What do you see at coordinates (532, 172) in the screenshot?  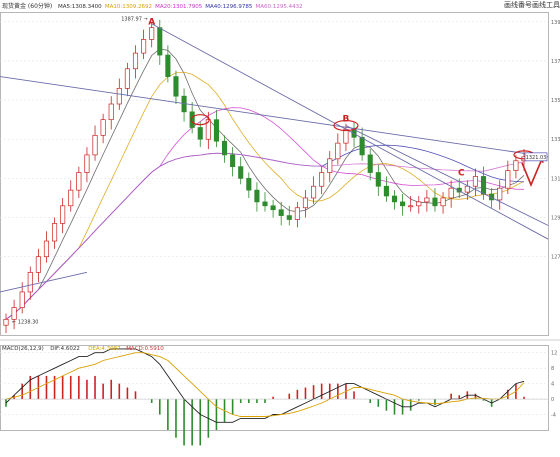 I see `forecast-arrow` at bounding box center [532, 172].